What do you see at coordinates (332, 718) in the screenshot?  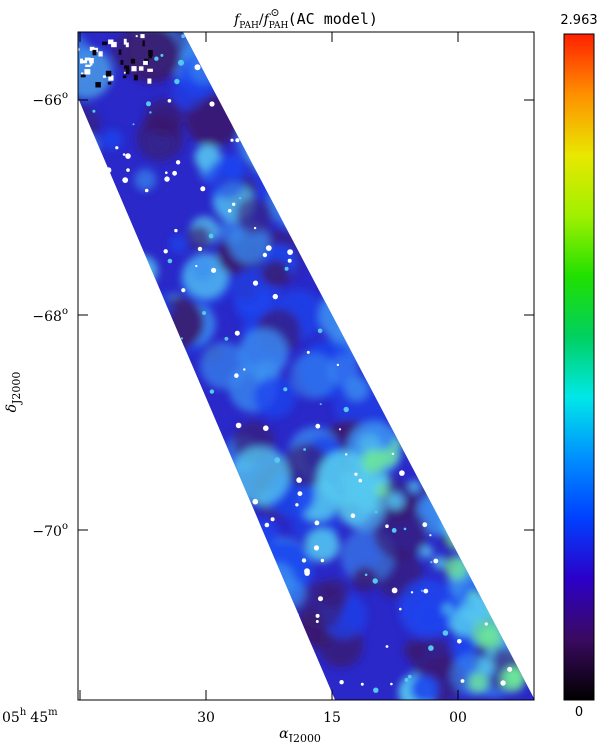 I see `x-tick-label-15: 15` at bounding box center [332, 718].